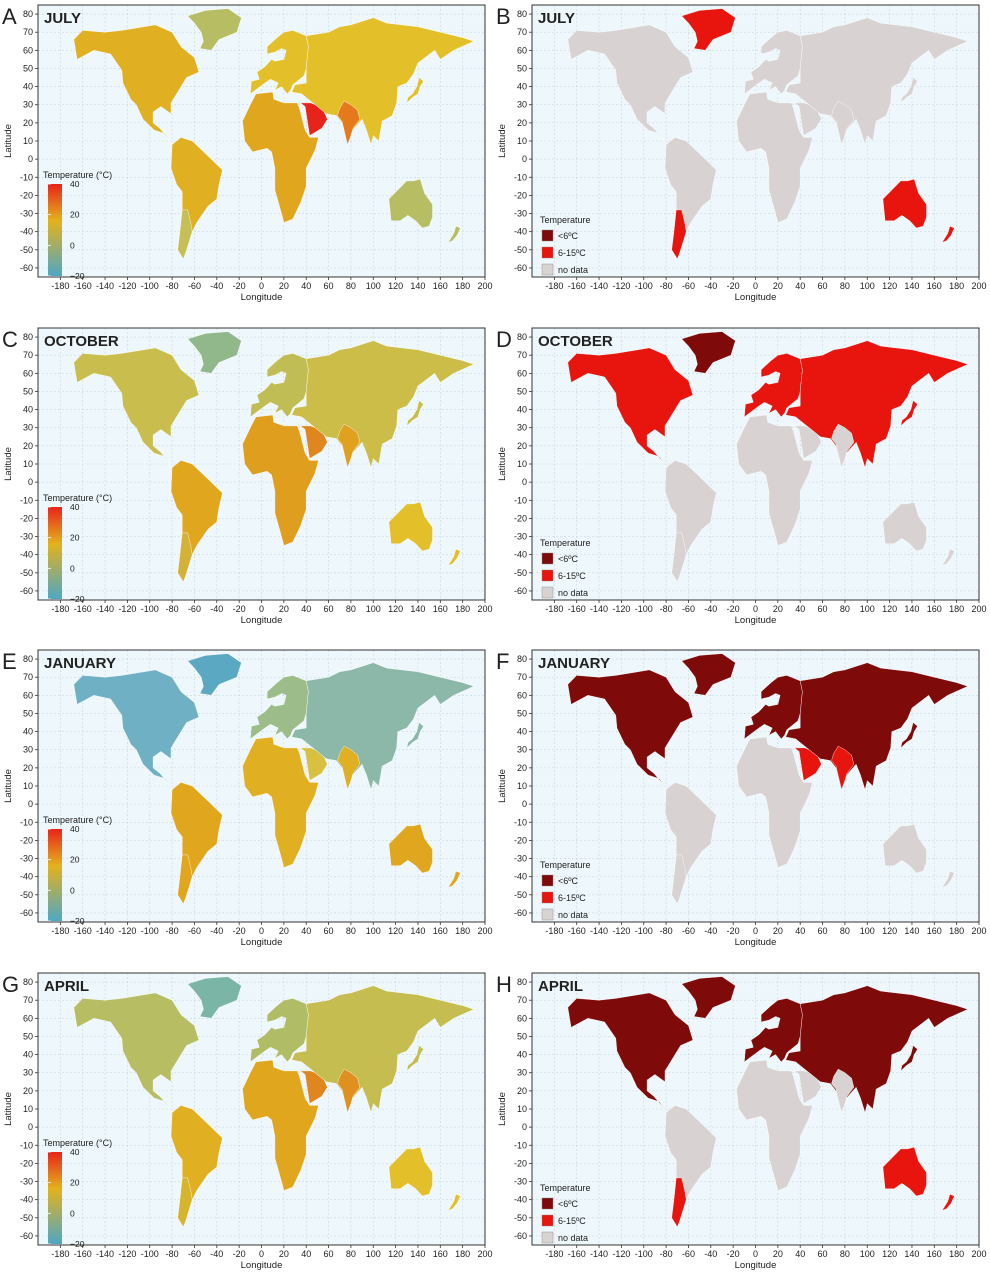  I want to click on x-tick-label: -80, so click(666, 286).